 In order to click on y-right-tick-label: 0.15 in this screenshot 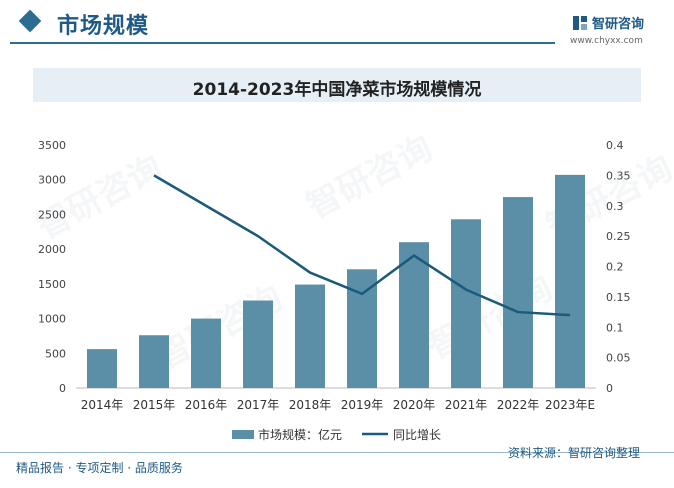, I will do `click(618, 297)`.